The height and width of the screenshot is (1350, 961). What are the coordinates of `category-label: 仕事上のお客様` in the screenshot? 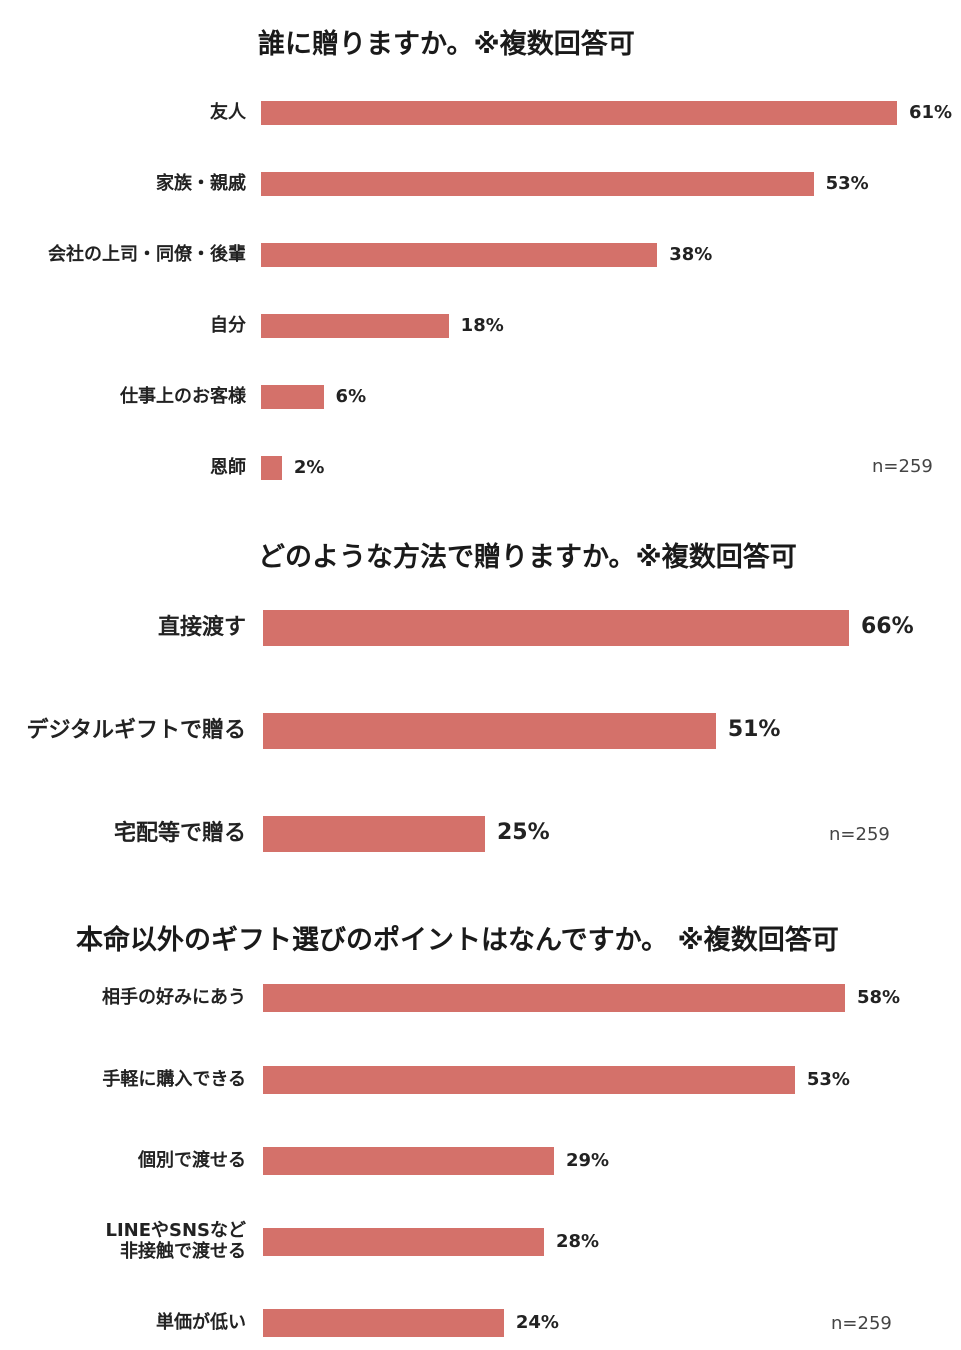 It's located at (183, 396).